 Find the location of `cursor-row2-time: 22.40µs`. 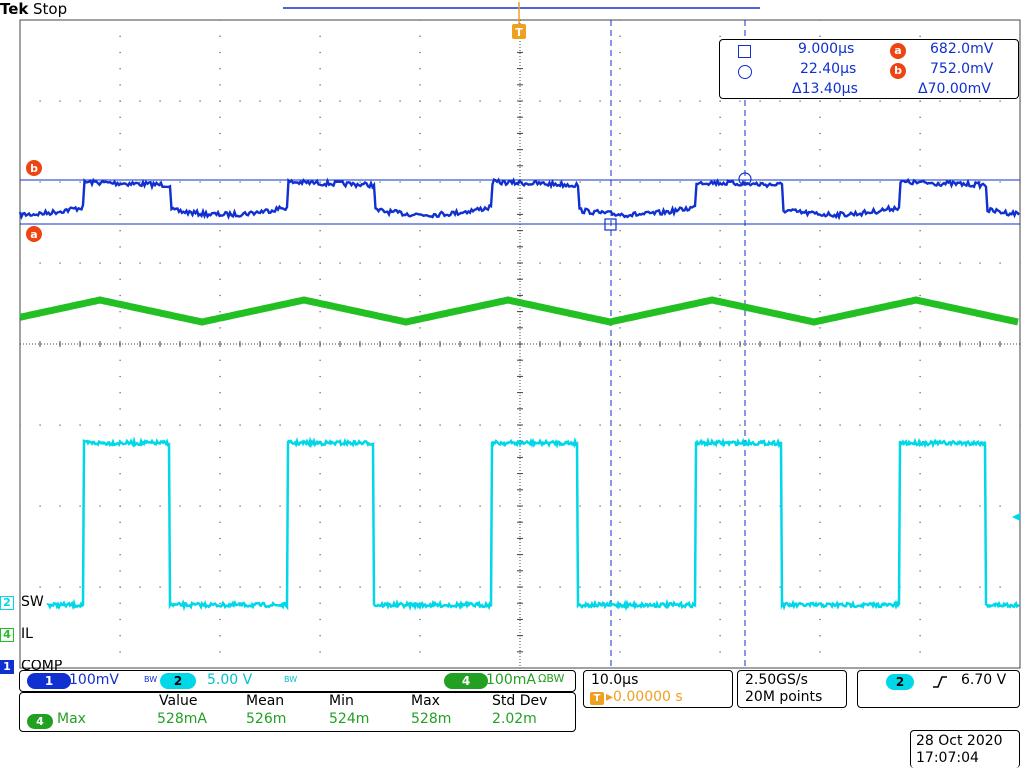

cursor-row2-time: 22.40µs is located at coordinates (828, 69).